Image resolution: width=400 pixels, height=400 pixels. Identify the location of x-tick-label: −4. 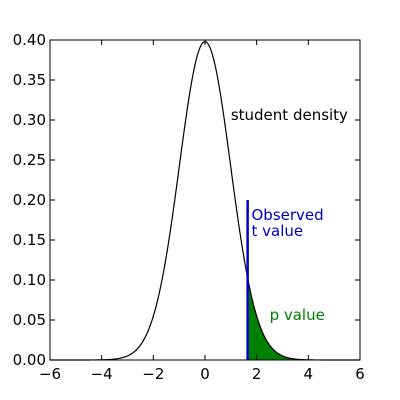
(102, 374).